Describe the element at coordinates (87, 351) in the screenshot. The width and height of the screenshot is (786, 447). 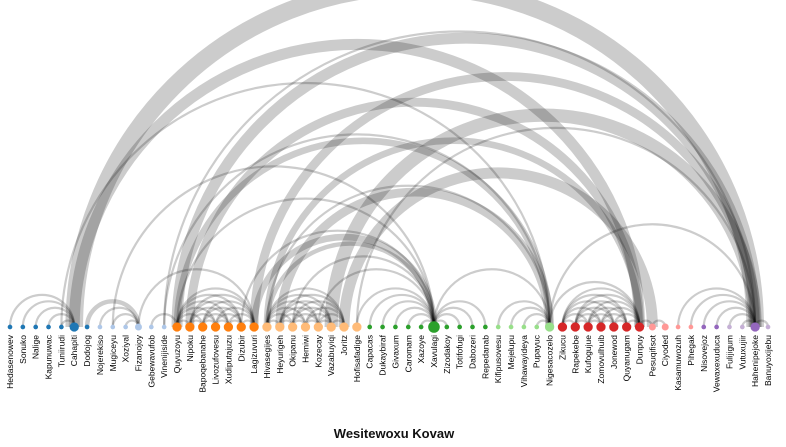
I see `node-label-Dodojog: Dodojog` at that location.